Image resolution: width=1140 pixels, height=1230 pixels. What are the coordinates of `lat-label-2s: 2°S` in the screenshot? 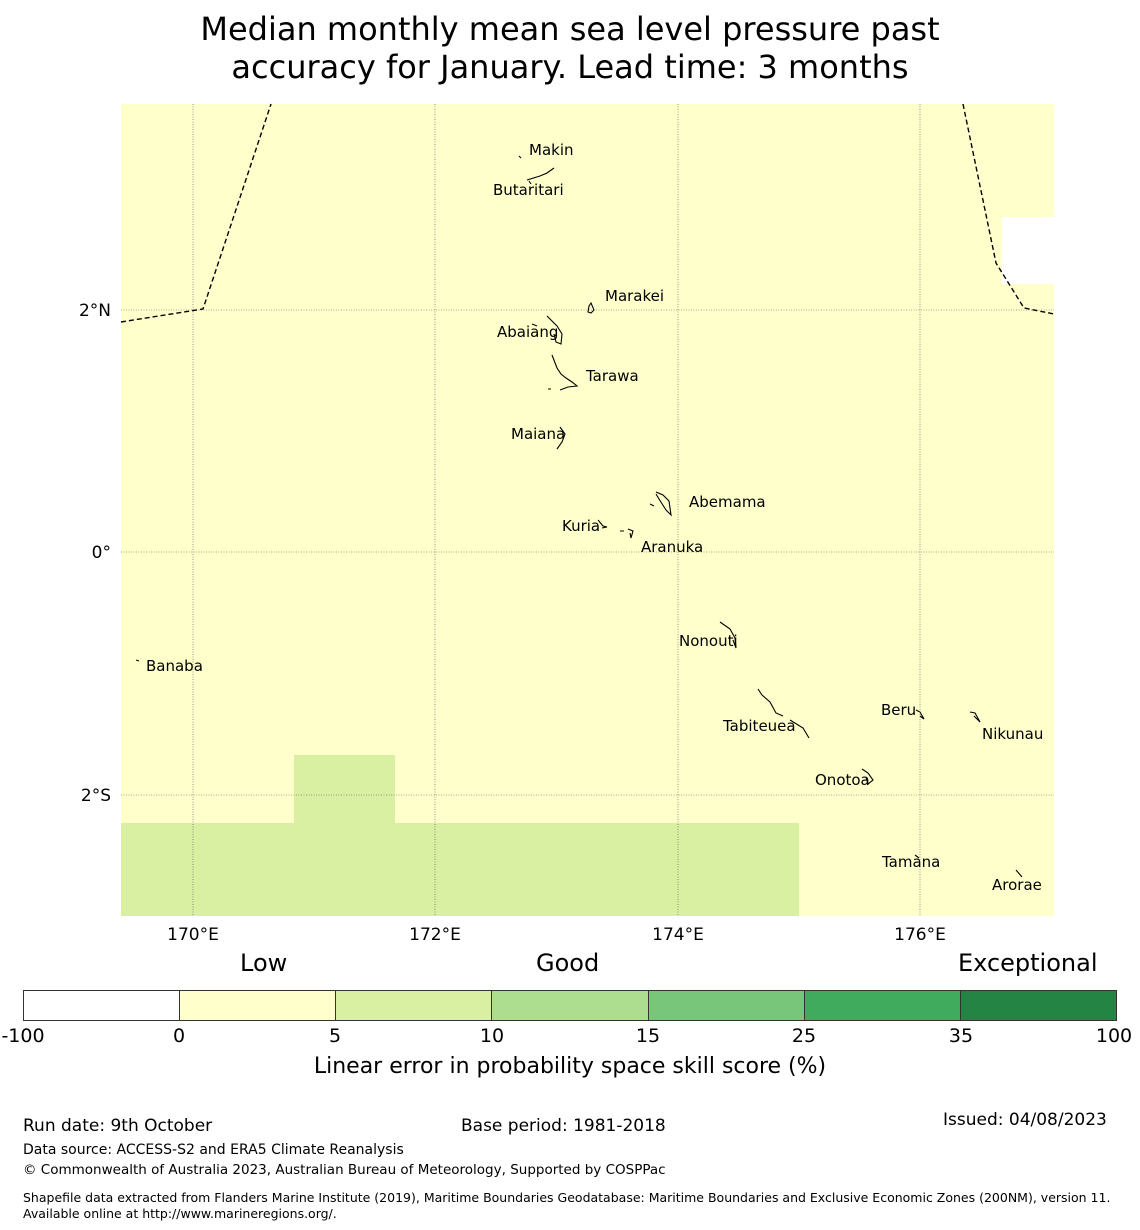 It's located at (96, 796).